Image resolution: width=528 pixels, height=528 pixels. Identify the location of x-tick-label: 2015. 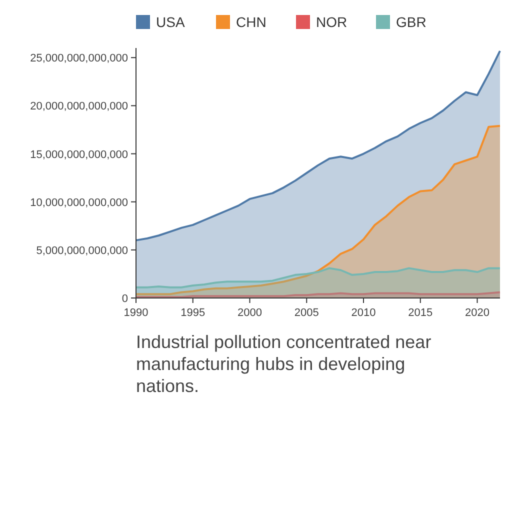
(420, 313).